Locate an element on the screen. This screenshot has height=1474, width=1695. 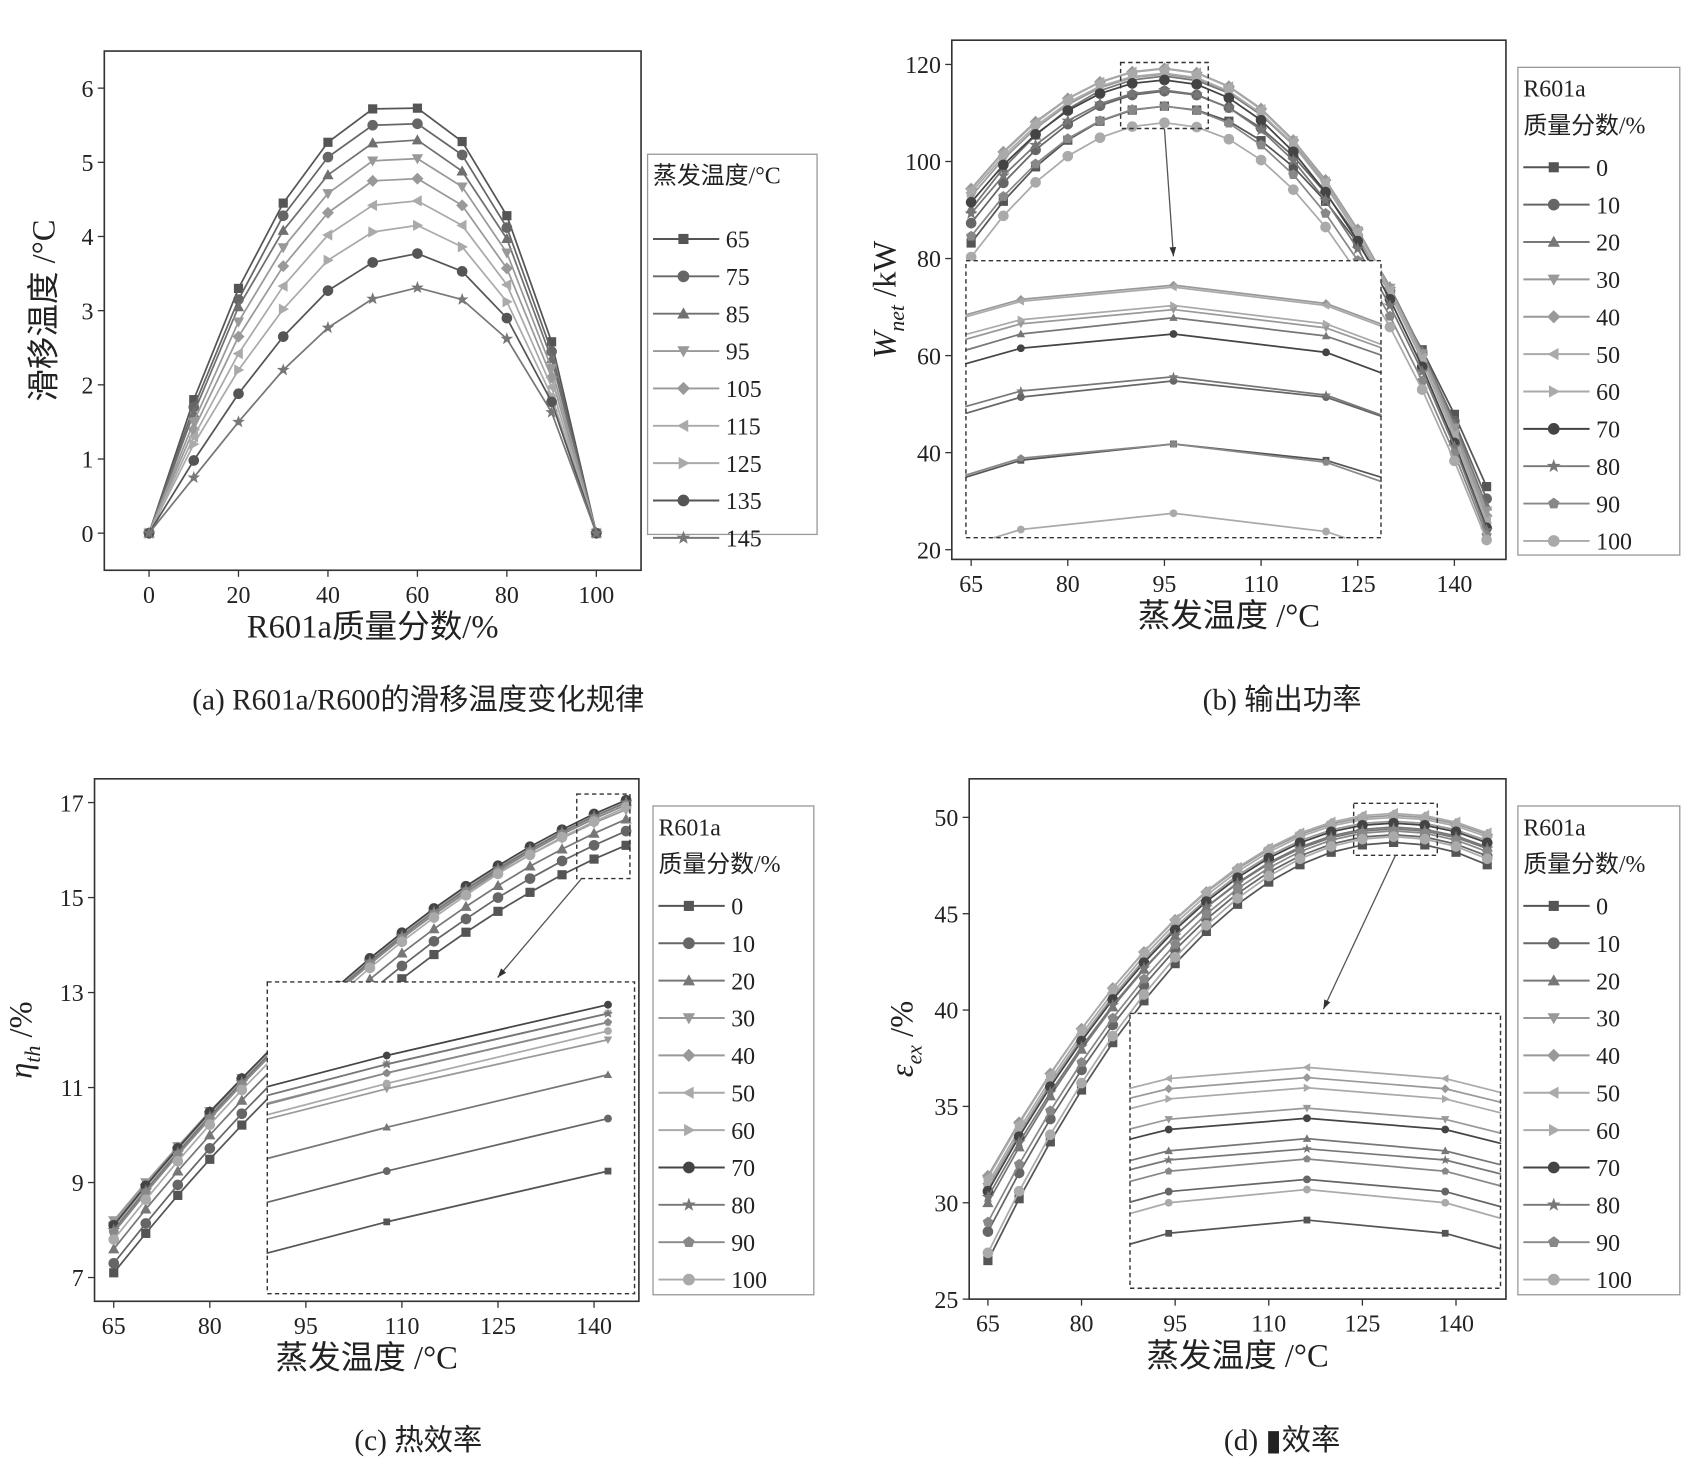
legend-item-100: 100 is located at coordinates (1577, 1281).